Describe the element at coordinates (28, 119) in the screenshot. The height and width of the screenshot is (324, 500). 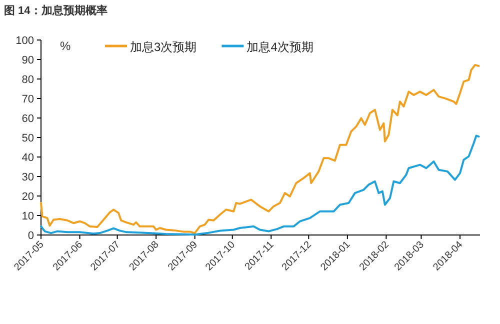
I see `y-tick-label: 60` at that location.